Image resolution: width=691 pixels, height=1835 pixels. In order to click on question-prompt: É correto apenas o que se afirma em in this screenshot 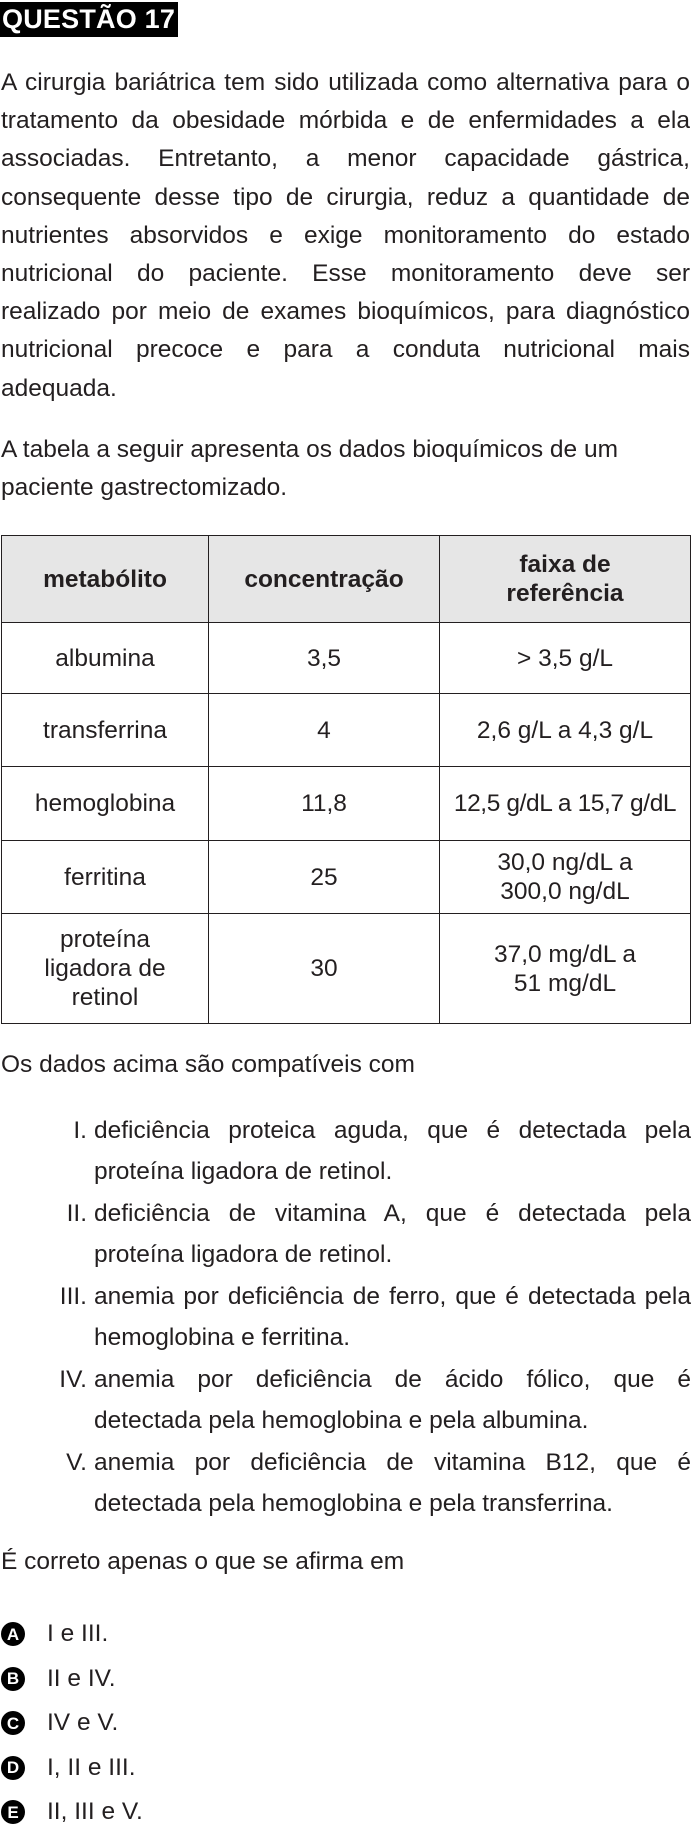, I will do `click(203, 1561)`.